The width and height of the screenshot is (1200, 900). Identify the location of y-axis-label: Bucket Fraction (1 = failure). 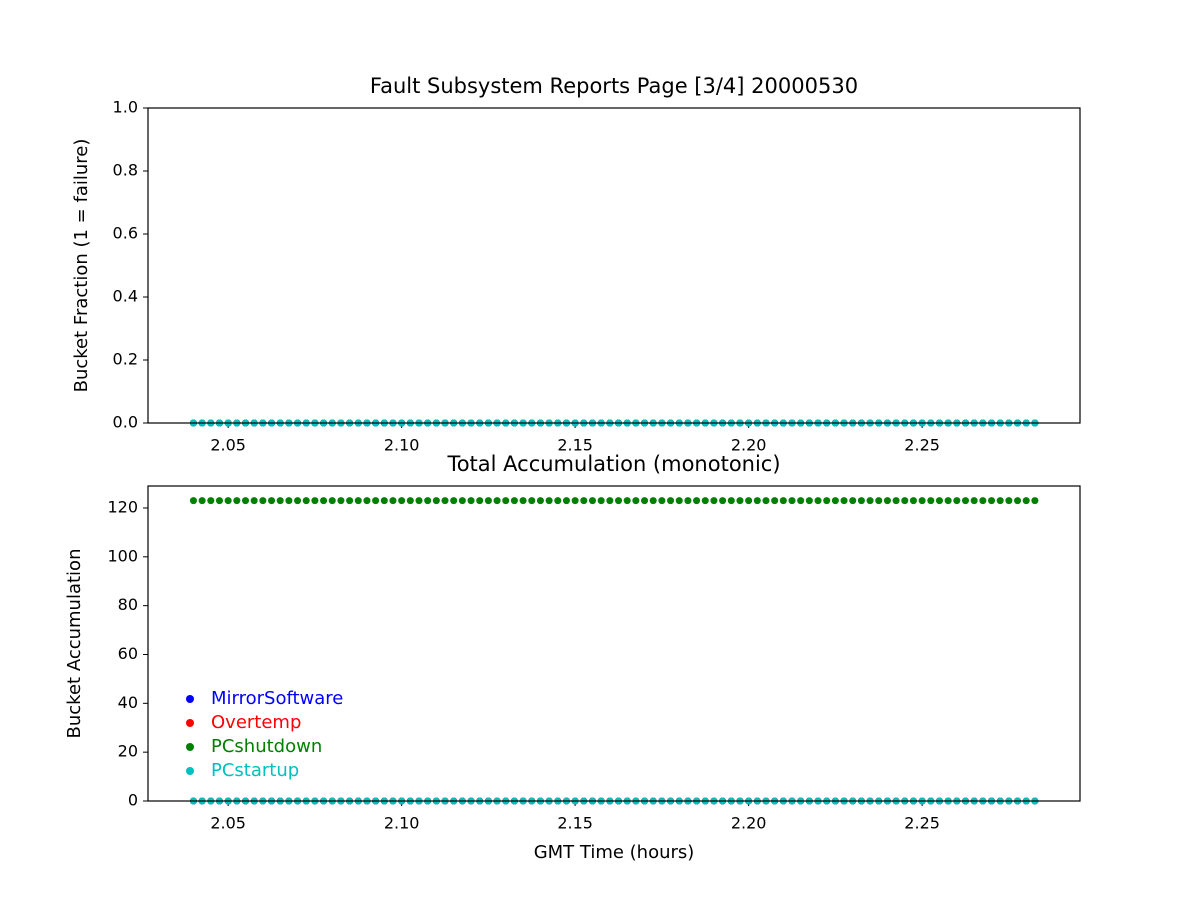
(81, 266).